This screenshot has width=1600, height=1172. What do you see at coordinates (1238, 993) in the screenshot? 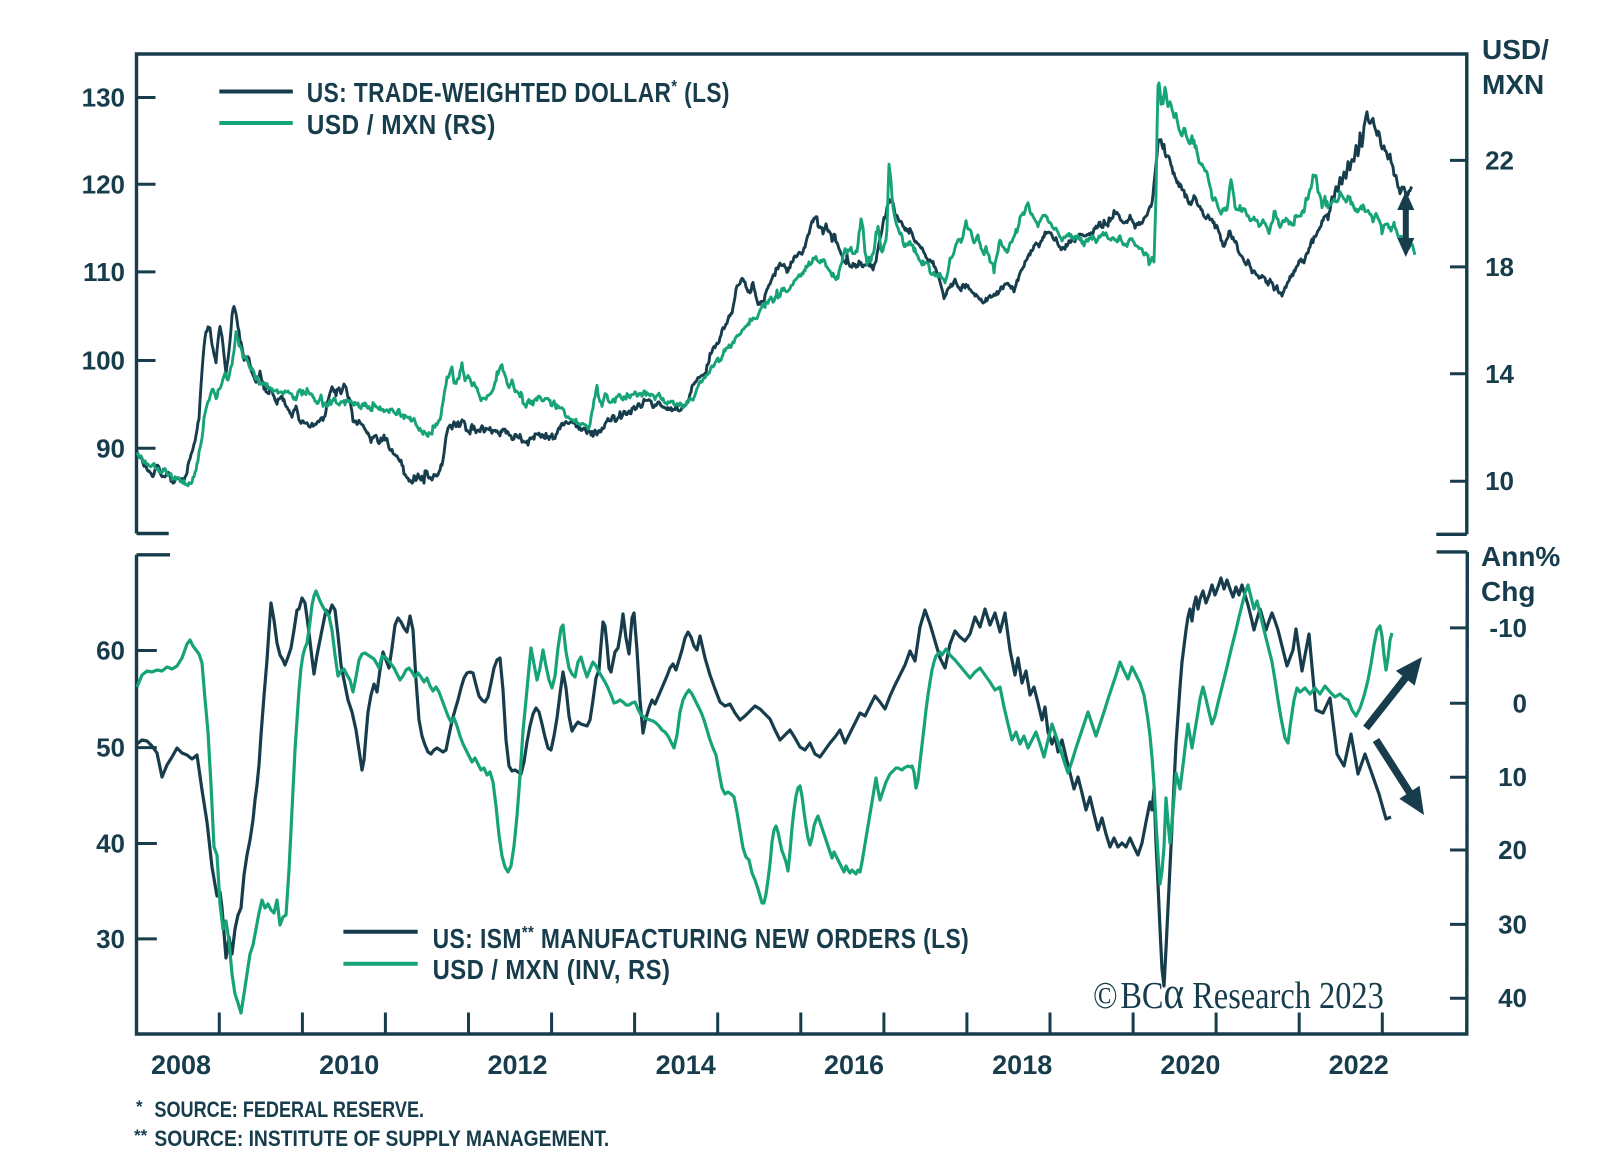
I see `svg-text: © BCα Research 2023` at bounding box center [1238, 993].